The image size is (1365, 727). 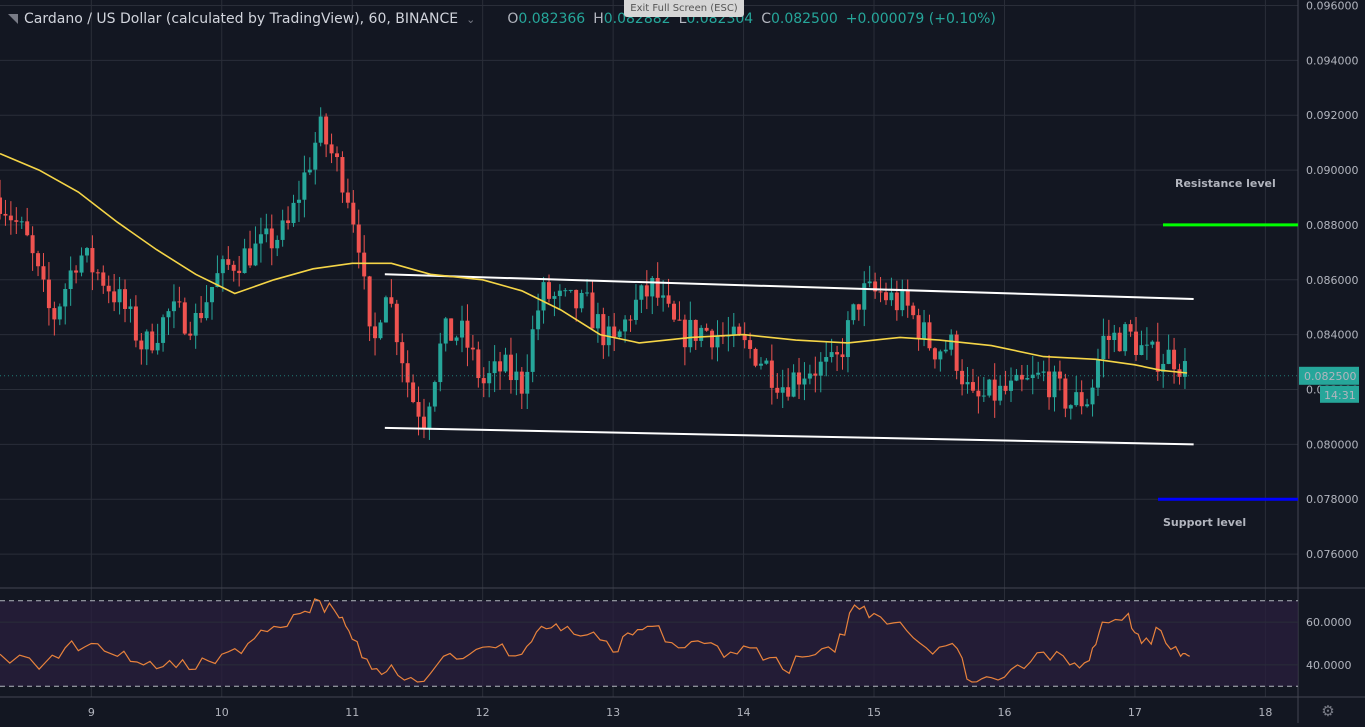 What do you see at coordinates (1340, 395) in the screenshot?
I see `countdown-label: 14:31` at bounding box center [1340, 395].